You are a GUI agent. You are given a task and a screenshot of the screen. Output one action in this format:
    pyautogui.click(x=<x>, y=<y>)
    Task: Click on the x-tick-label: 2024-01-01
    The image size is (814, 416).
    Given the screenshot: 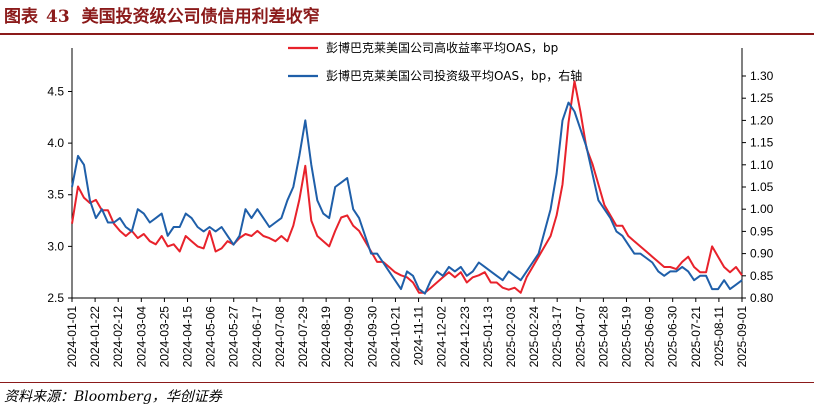 What is the action you would take?
    pyautogui.click(x=72, y=337)
    